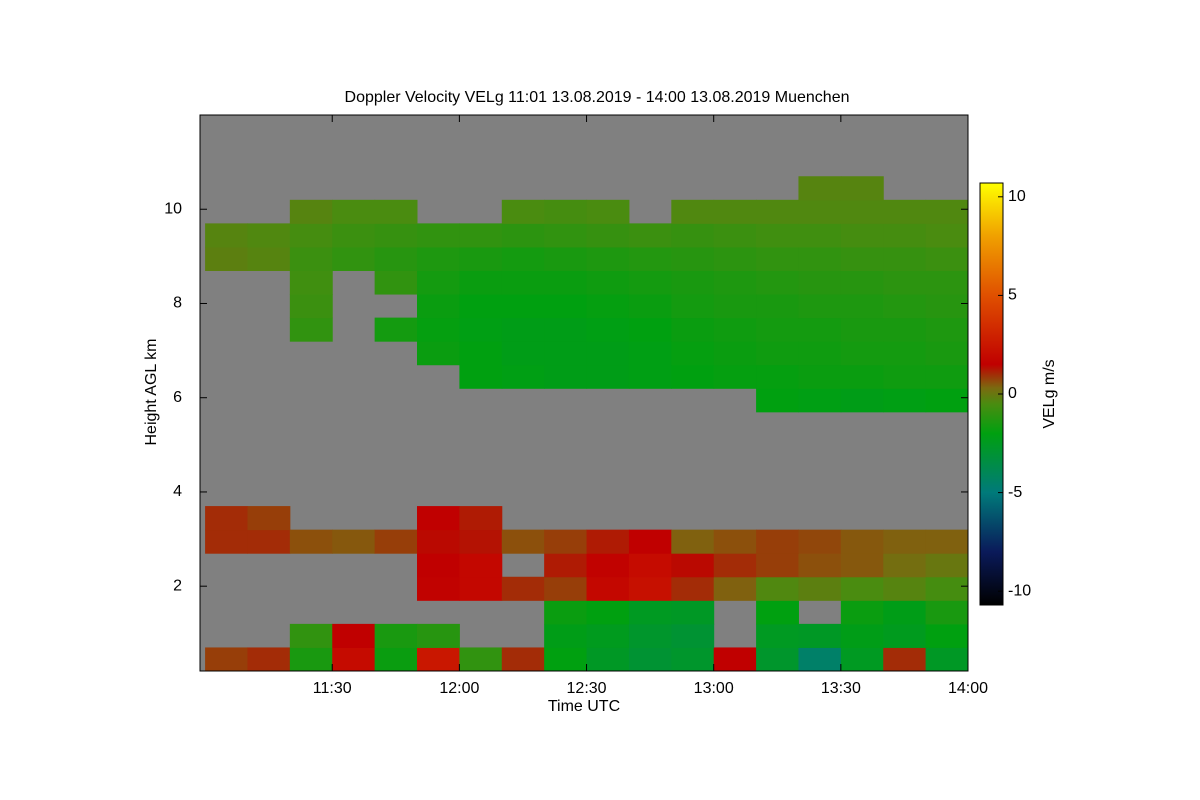  I want to click on colorbar-tick-label: 0, so click(1012, 393).